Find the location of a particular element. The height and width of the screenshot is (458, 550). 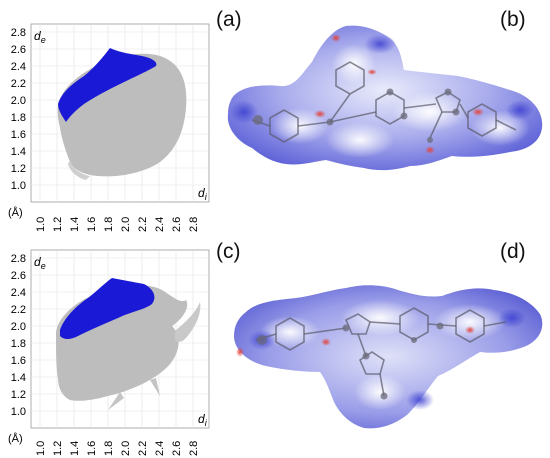

panel-label-a: (a) is located at coordinates (229, 19).